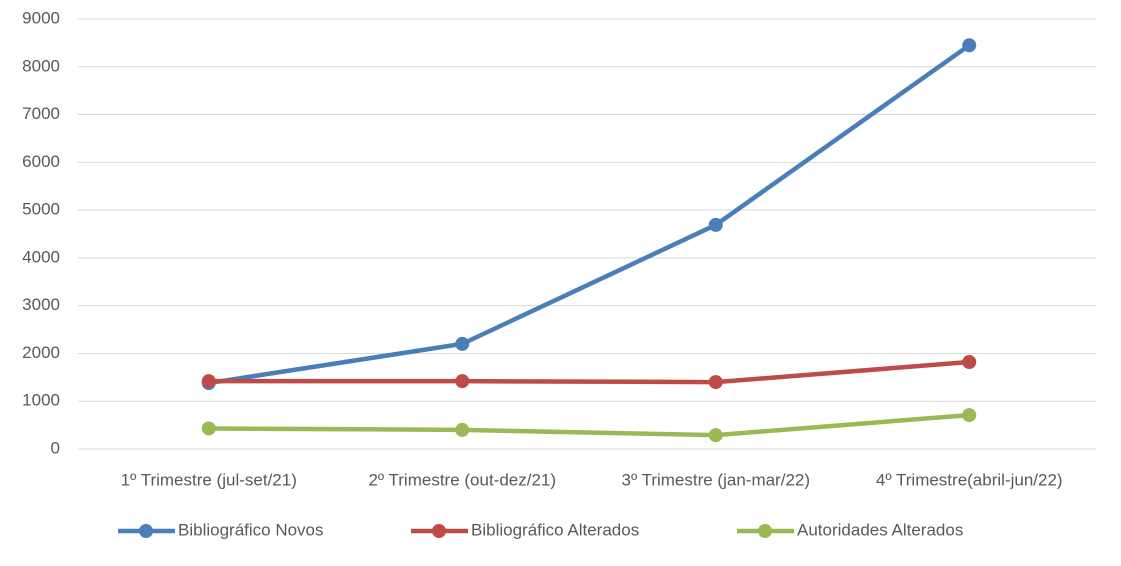 This screenshot has width=1121, height=566. Describe the element at coordinates (41, 400) in the screenshot. I see `y-tick-label: 1000` at that location.